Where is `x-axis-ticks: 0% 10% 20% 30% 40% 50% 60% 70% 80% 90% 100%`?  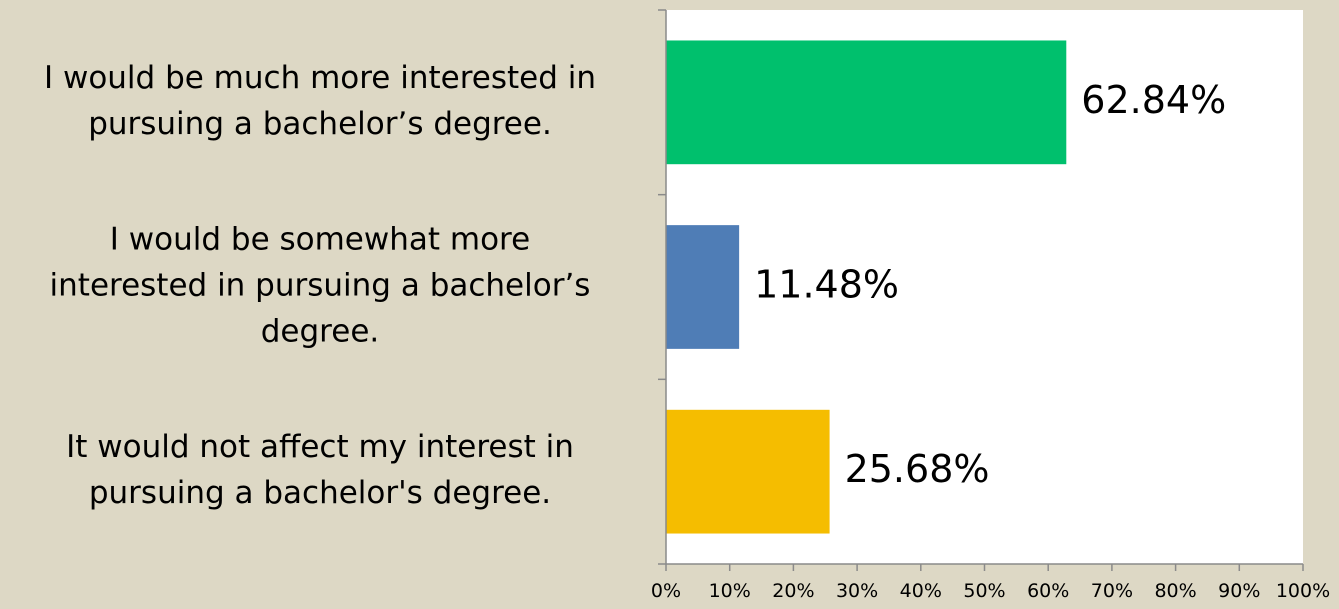
x-axis-ticks: 0% 10% 20% 30% 40% 50% 60% 70% 80% 90% 100% is located at coordinates (990, 591).